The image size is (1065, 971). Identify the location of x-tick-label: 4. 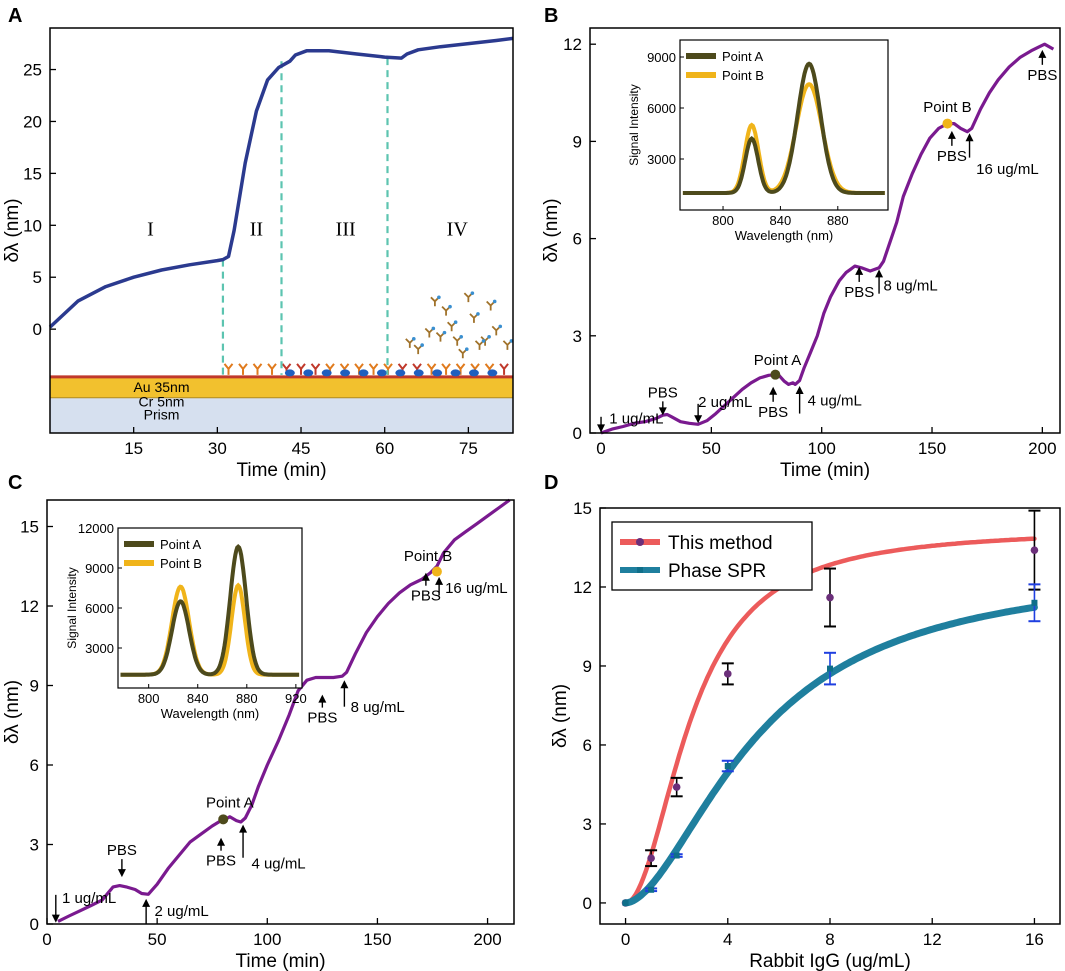
(727, 939).